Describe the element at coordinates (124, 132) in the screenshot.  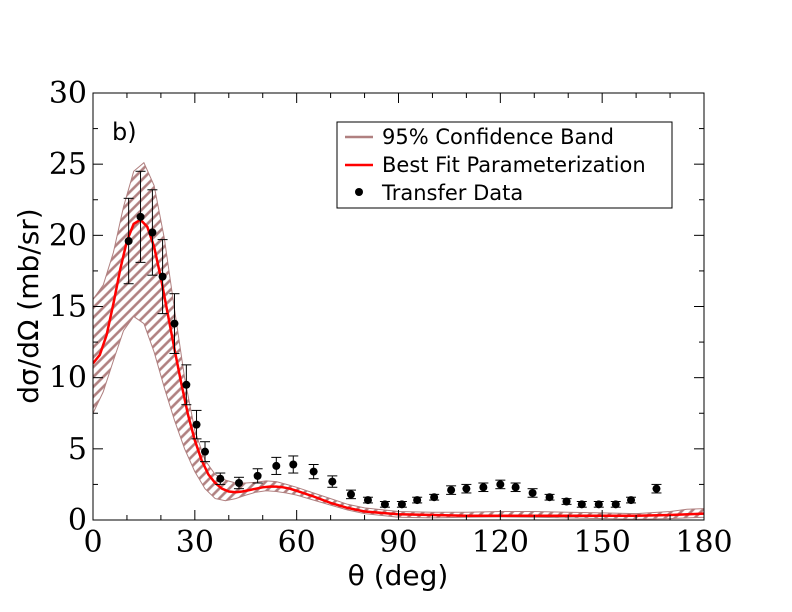
I see `panel-label: b)` at that location.